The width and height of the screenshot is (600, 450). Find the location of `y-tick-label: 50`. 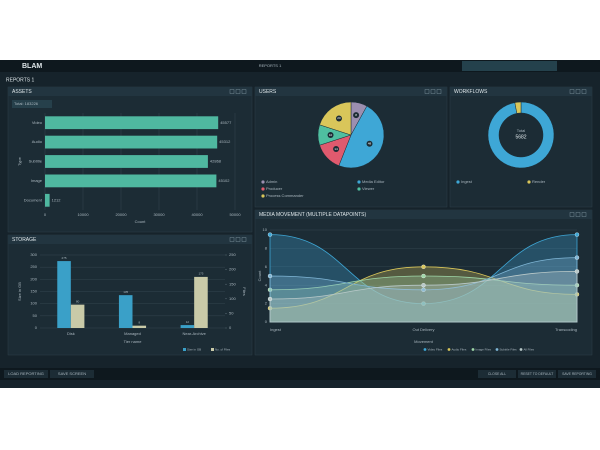

y-tick-label: 50 is located at coordinates (35, 315).